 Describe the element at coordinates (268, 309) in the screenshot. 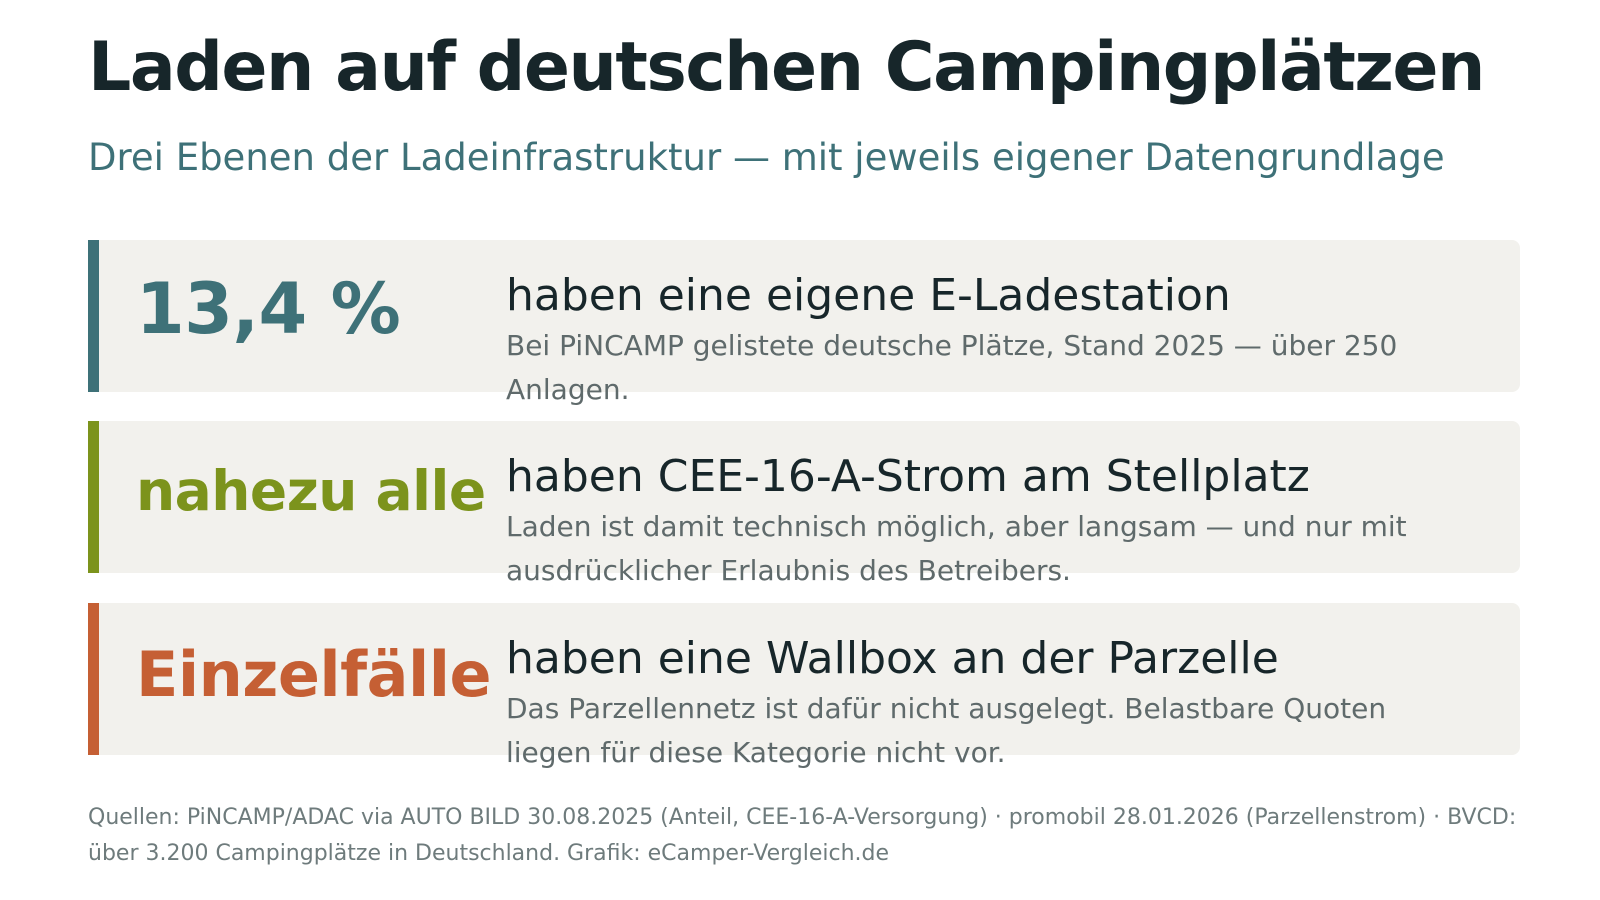

I see `stat-value: 13,4 %` at that location.